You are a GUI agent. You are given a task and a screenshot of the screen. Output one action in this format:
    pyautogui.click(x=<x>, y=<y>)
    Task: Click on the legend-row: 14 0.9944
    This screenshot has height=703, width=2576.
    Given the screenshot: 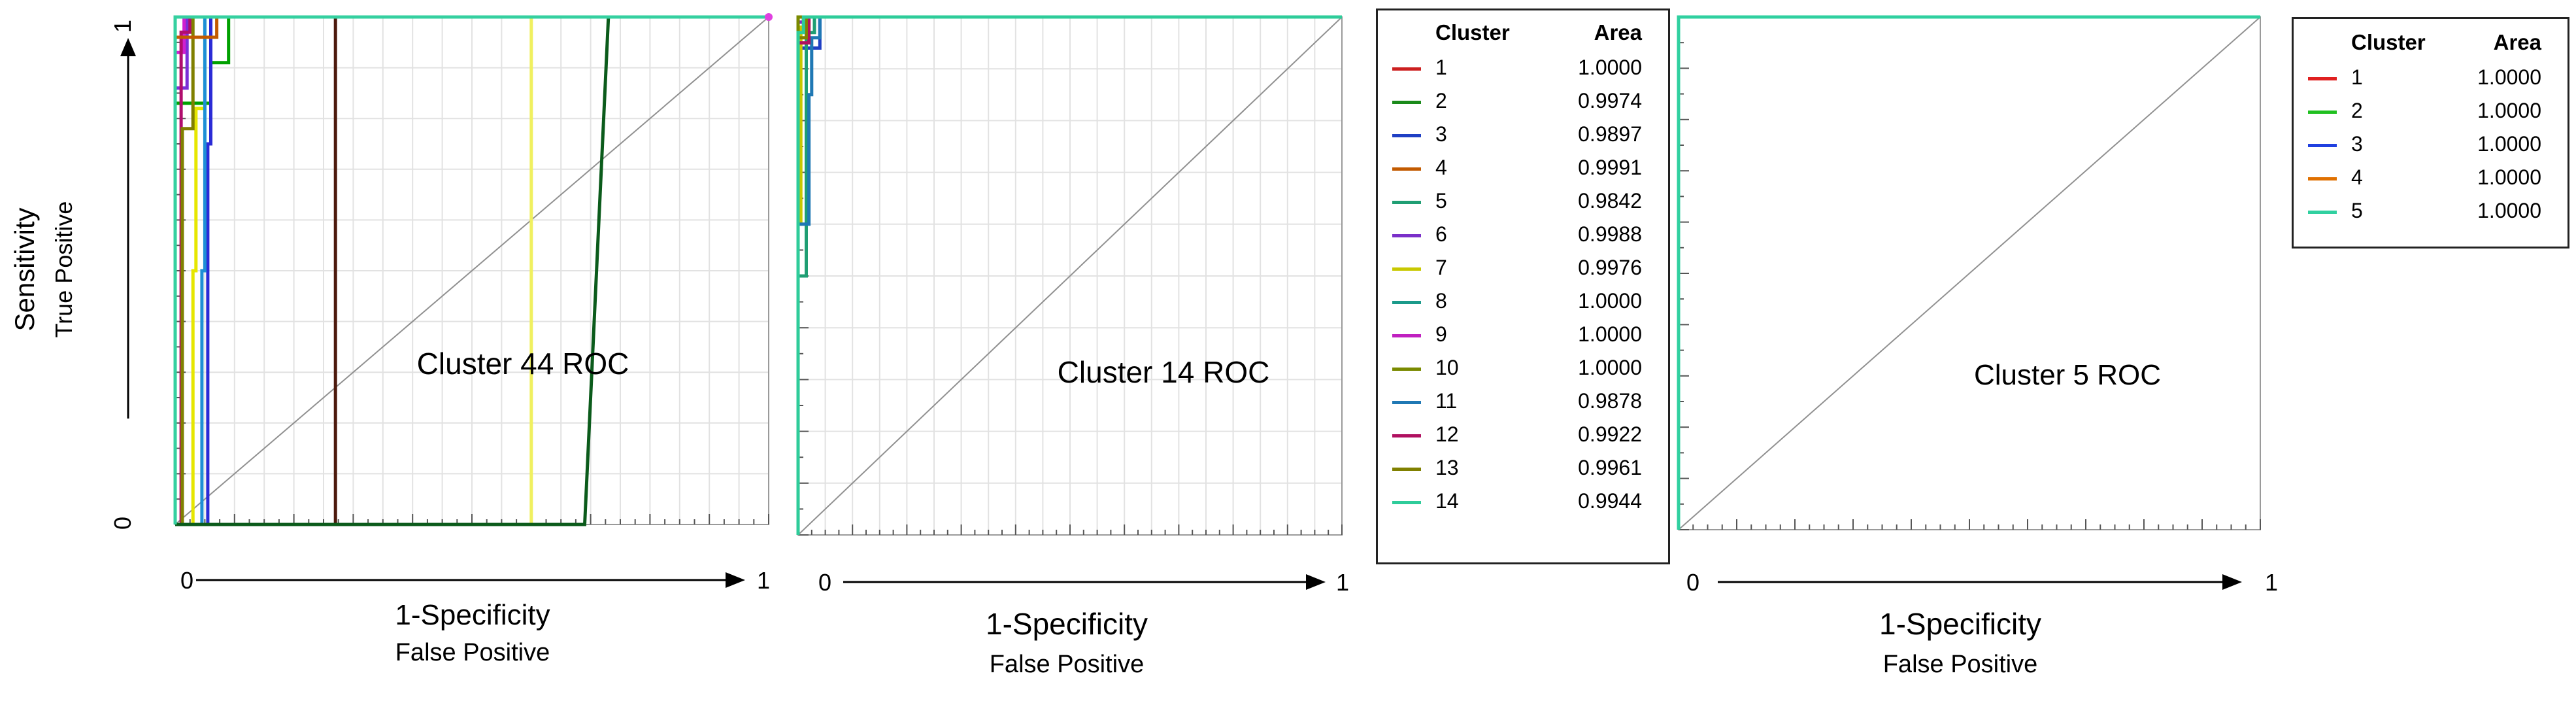 What is the action you would take?
    pyautogui.click(x=1517, y=501)
    